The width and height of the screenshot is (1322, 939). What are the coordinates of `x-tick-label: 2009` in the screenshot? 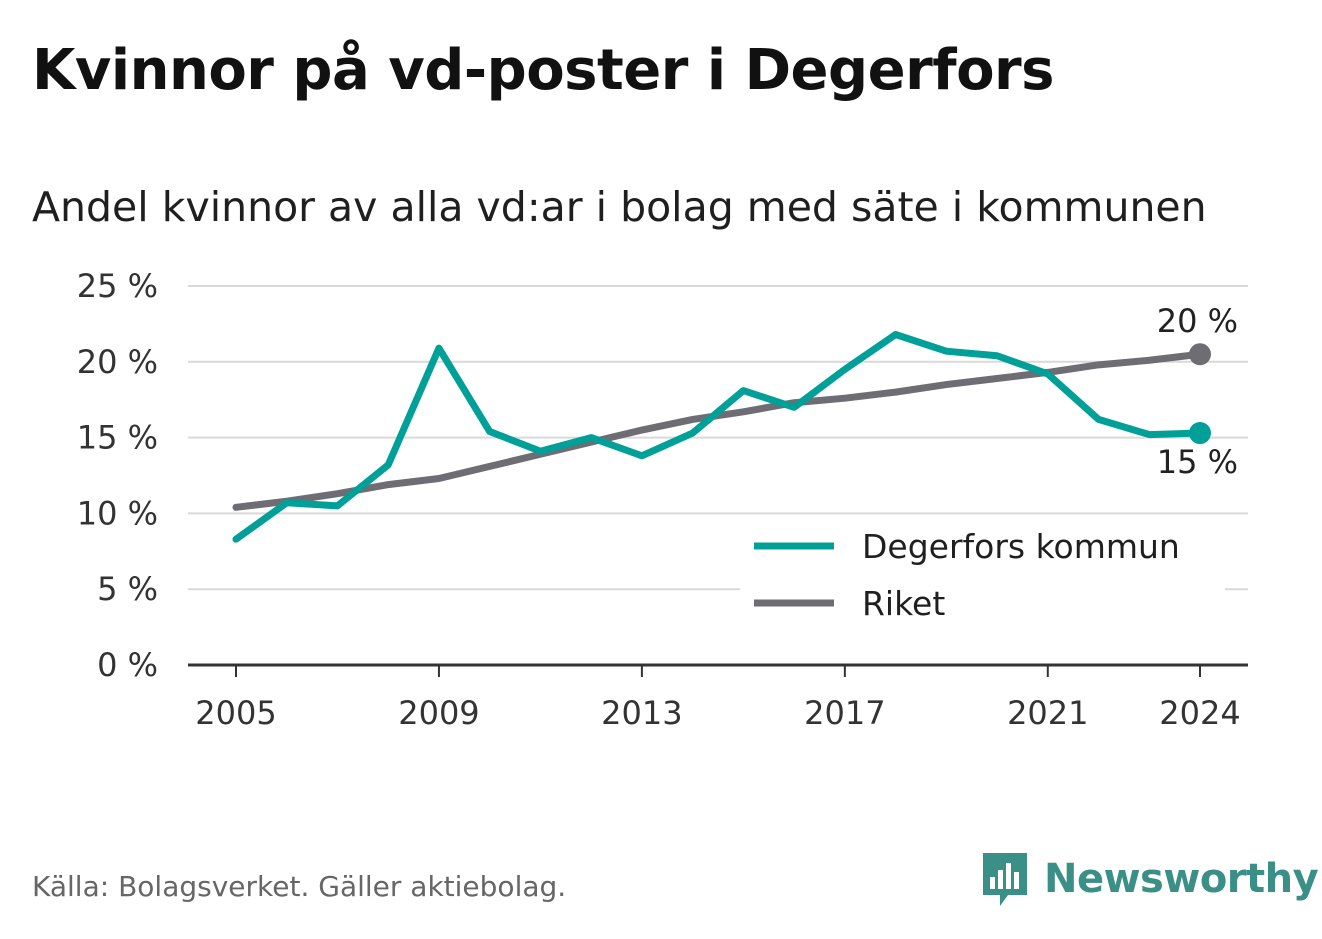 It's located at (438, 713).